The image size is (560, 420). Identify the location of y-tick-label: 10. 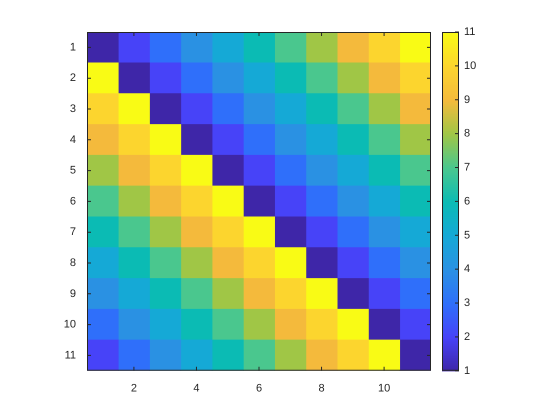
(70, 324).